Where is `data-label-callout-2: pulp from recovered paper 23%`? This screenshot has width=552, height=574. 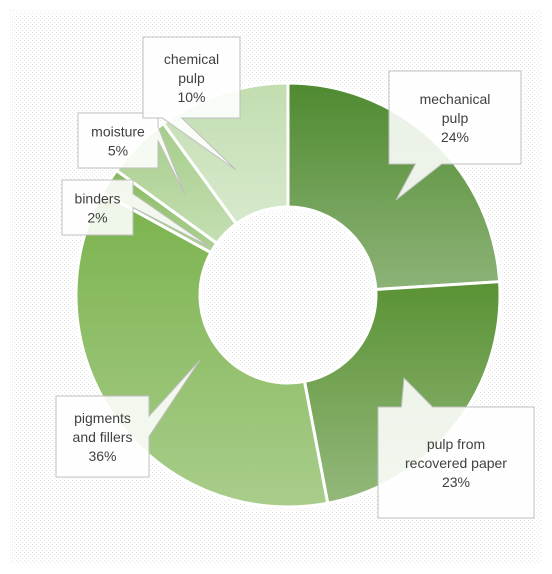
data-label-callout-2: pulp from recovered paper 23% is located at coordinates (456, 447).